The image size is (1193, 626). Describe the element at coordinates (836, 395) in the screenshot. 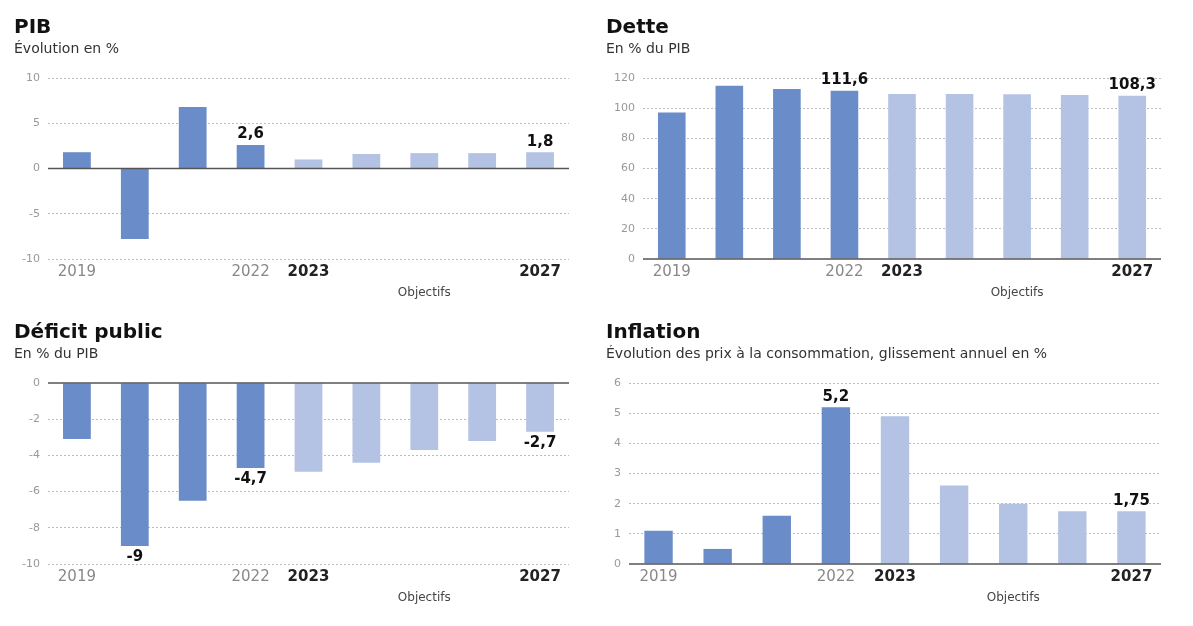

I see `data-label: 5,2` at that location.